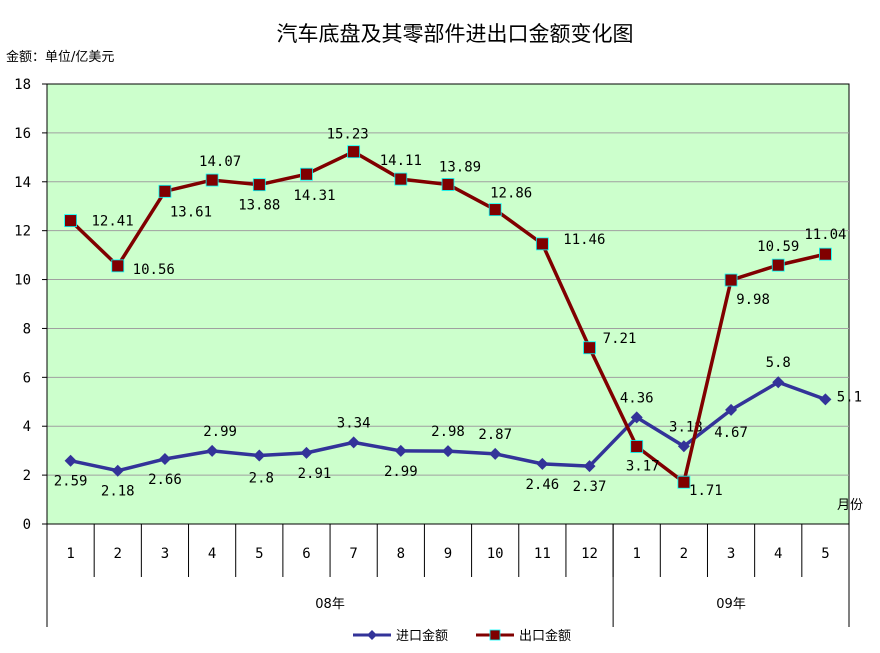 This screenshot has height=653, width=880. Describe the element at coordinates (314, 196) in the screenshot. I see `export-data-label: 14.31` at that location.